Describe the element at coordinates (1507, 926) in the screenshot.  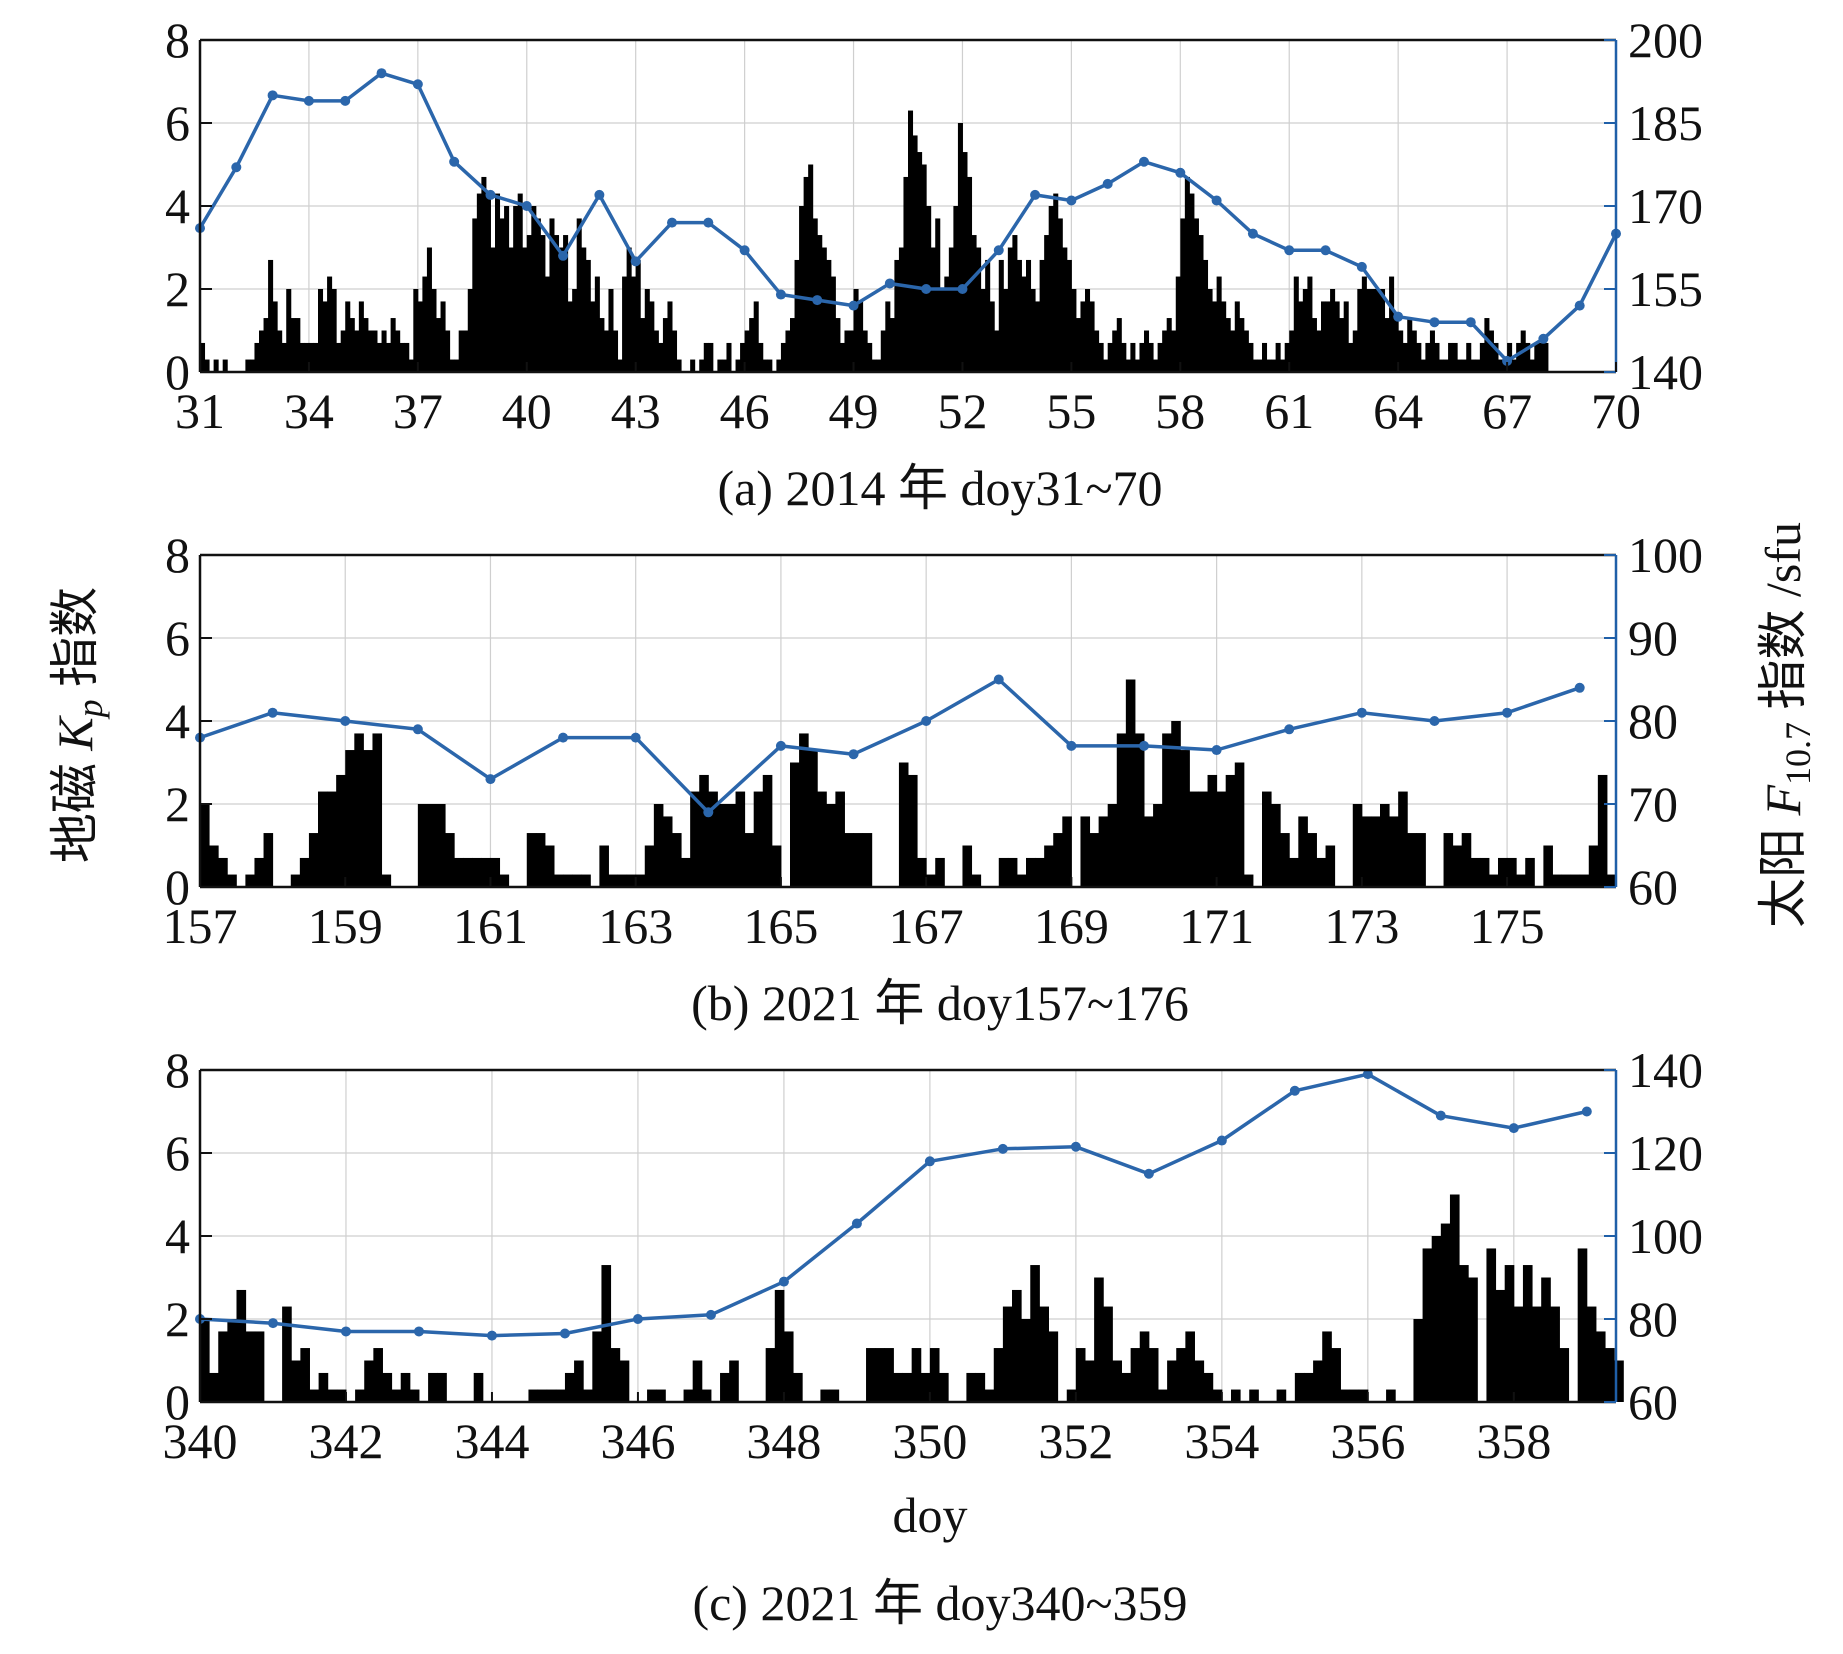
I see `x-tick-label: 175` at that location.